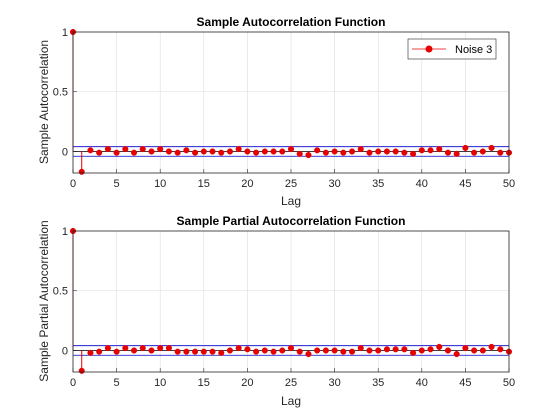  Describe the element at coordinates (291, 401) in the screenshot. I see `pacf-x-label: Lag` at that location.